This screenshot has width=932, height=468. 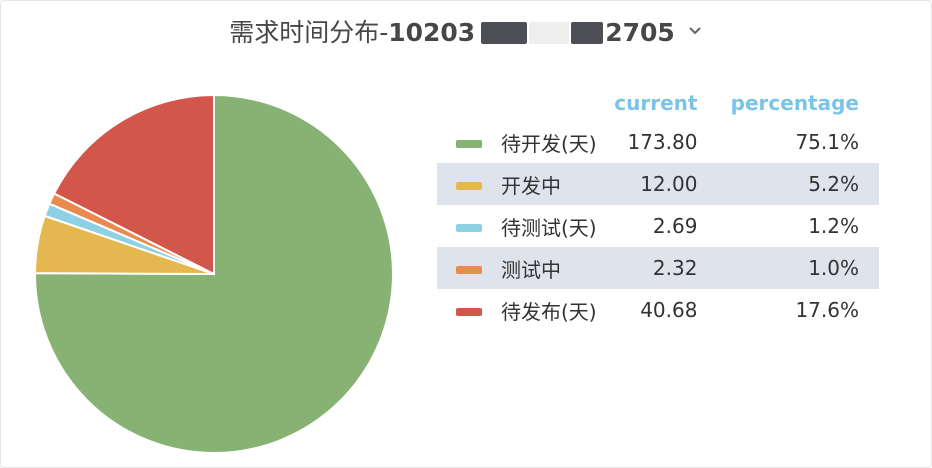 I want to click on panel-header: 需求时间分布-10203 2705, so click(x=466, y=31).